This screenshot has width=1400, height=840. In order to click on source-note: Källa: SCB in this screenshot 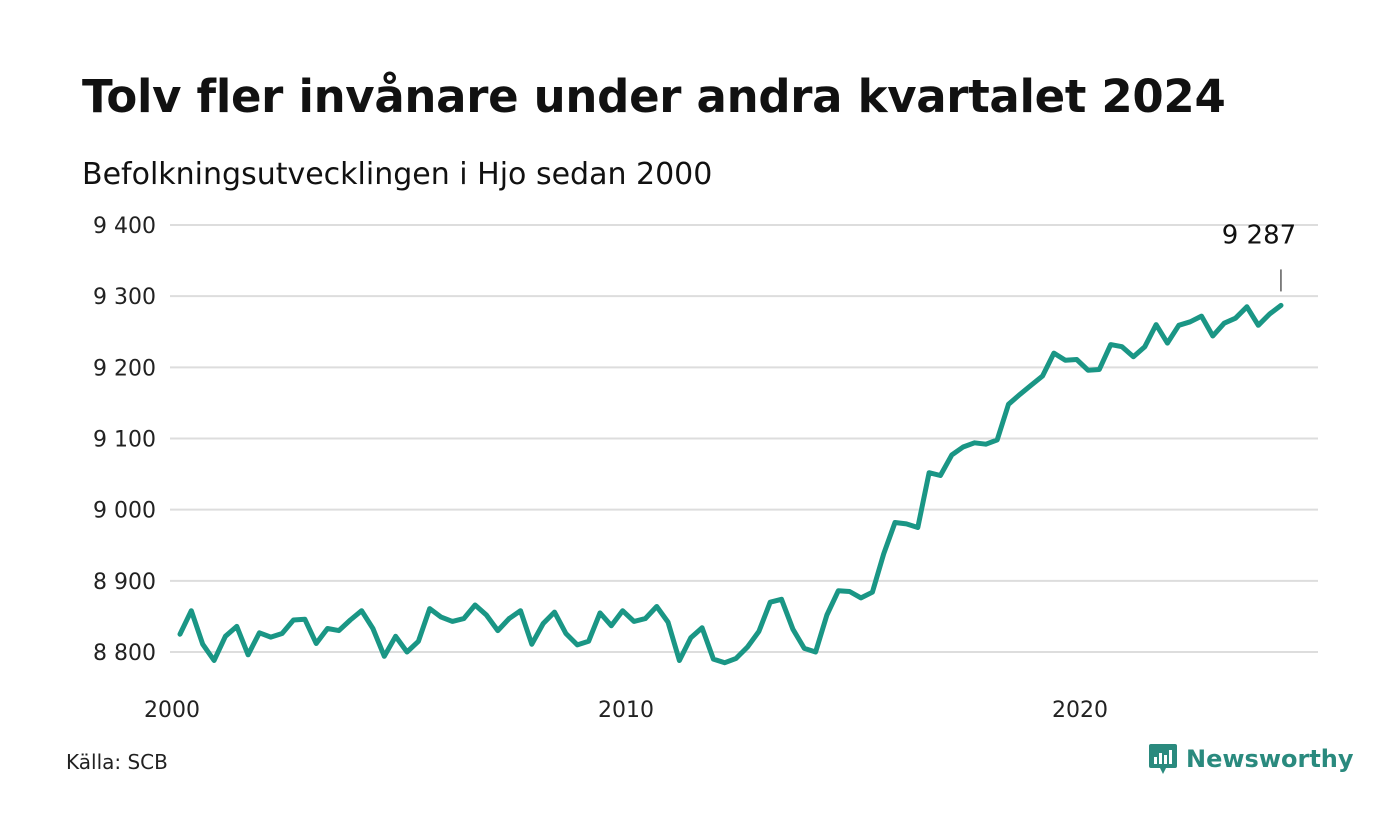, I will do `click(117, 762)`.